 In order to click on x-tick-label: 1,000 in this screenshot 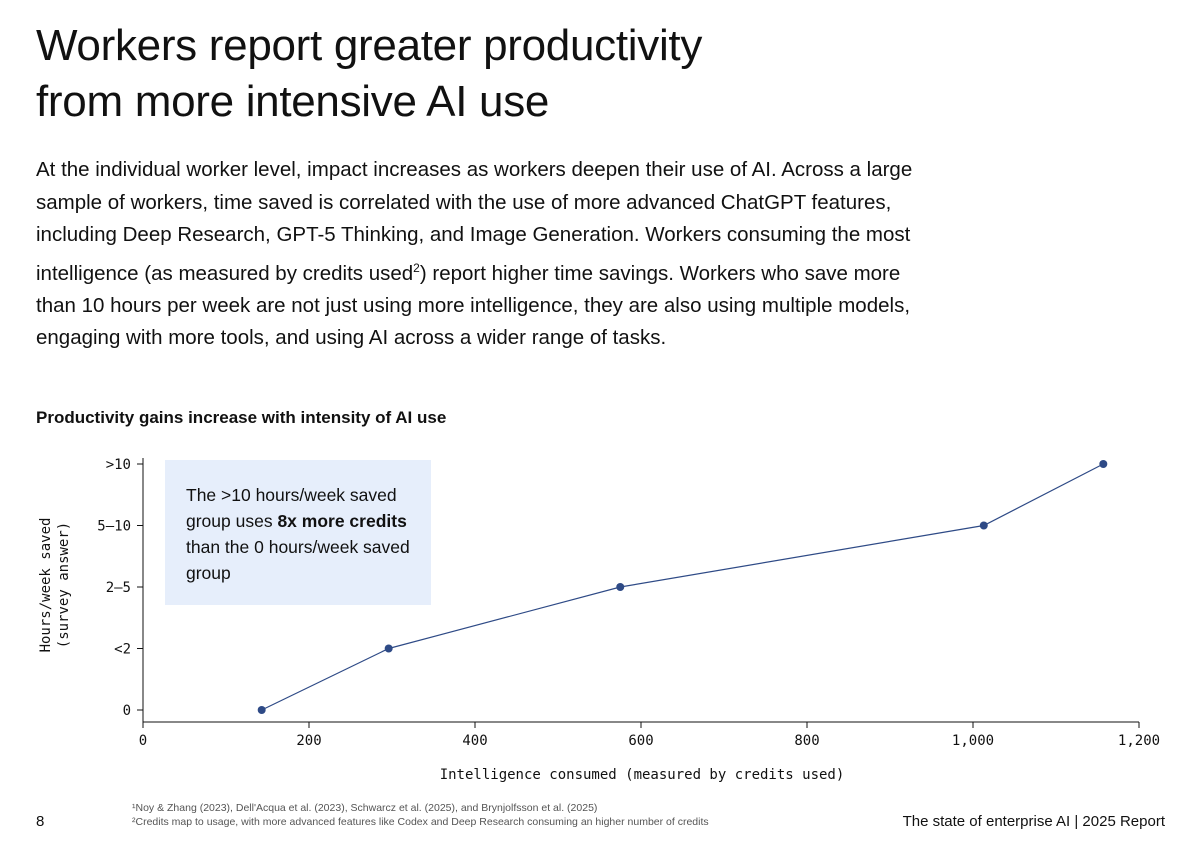, I will do `click(973, 741)`.